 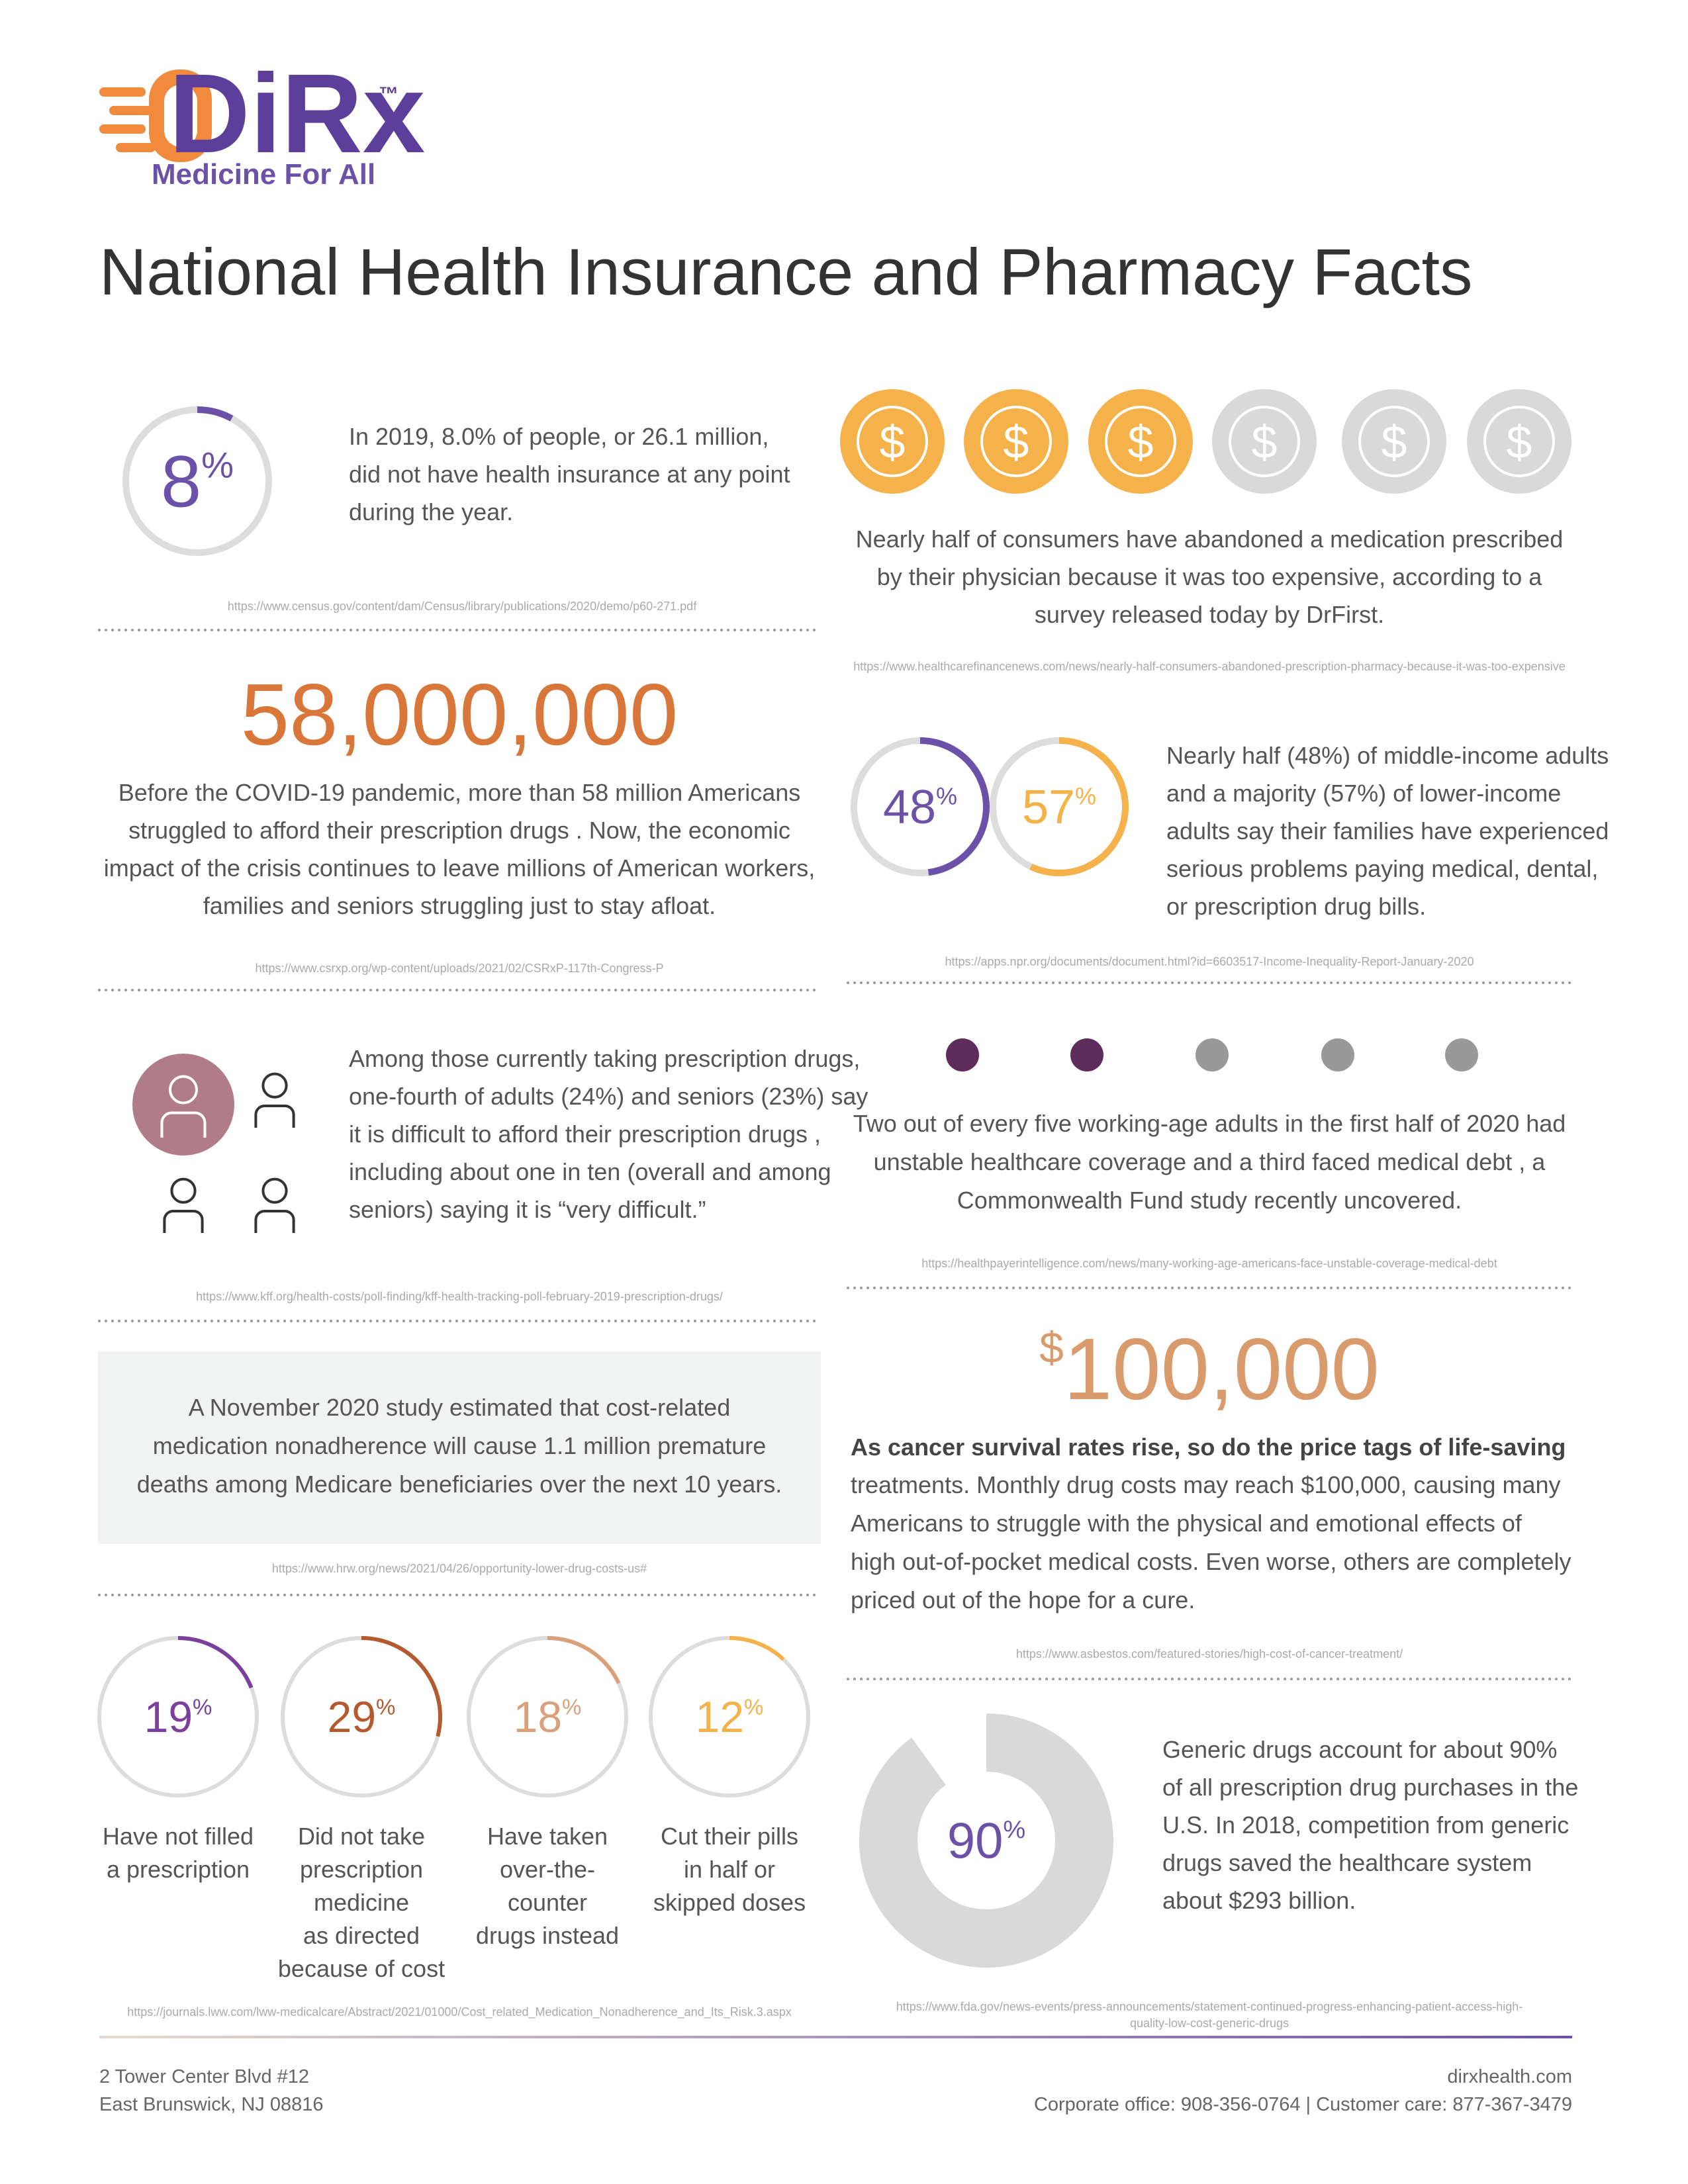 I want to click on text-line: about $293 billion., so click(x=1259, y=1900).